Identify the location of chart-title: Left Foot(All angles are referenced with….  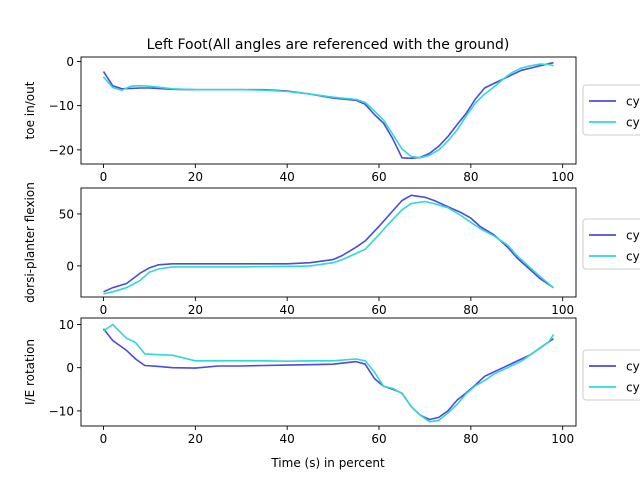
(328, 45).